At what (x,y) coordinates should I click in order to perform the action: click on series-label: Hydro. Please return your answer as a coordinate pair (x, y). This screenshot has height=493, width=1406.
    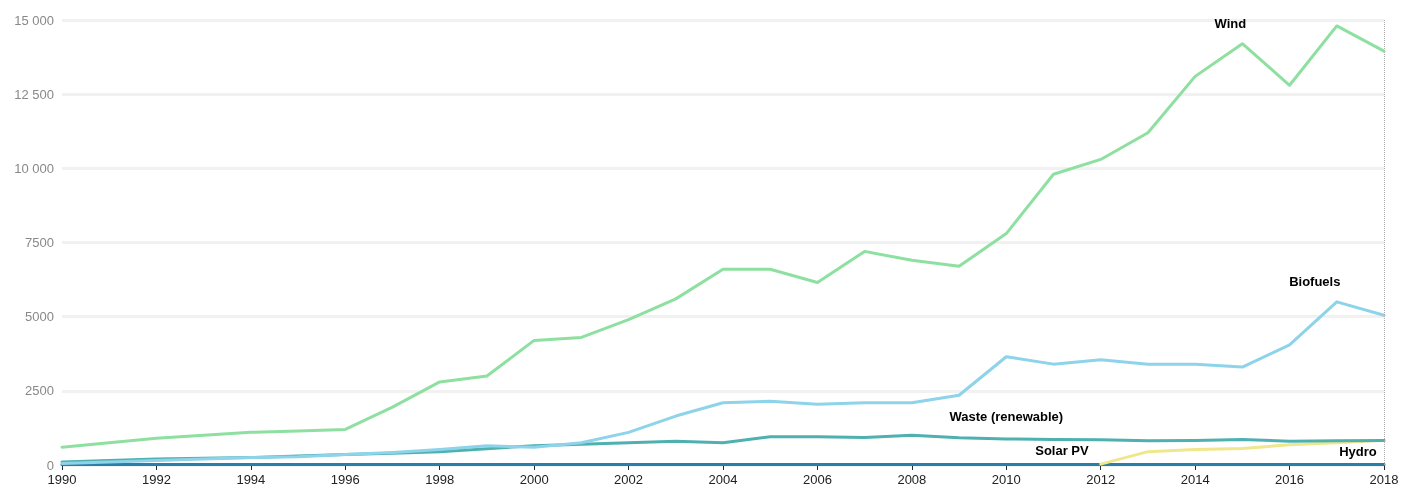
    Looking at the image, I should click on (1358, 452).